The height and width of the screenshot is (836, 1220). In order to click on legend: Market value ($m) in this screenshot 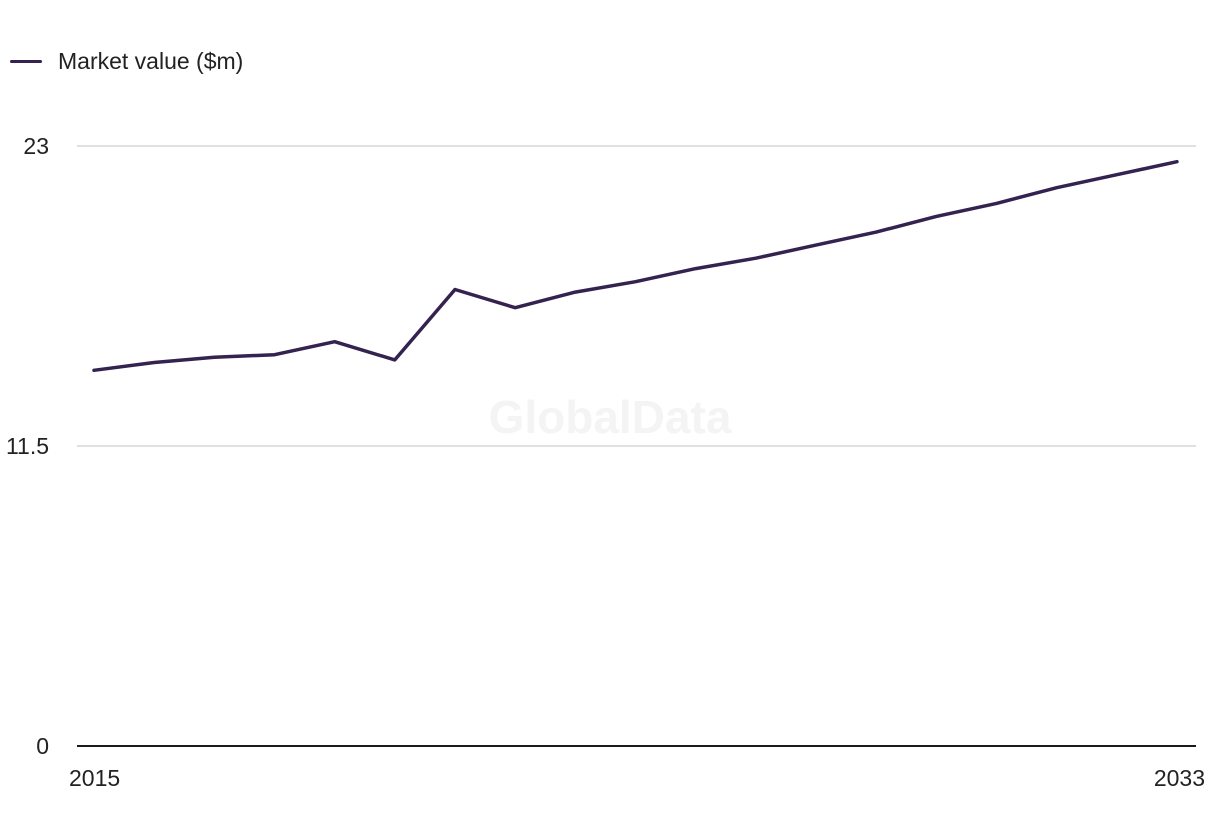, I will do `click(126, 61)`.